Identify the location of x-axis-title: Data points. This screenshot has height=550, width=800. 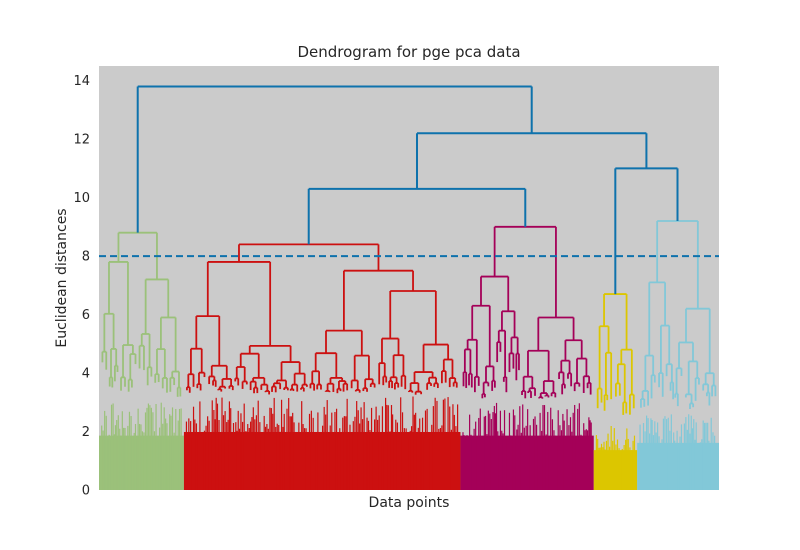
(409, 503).